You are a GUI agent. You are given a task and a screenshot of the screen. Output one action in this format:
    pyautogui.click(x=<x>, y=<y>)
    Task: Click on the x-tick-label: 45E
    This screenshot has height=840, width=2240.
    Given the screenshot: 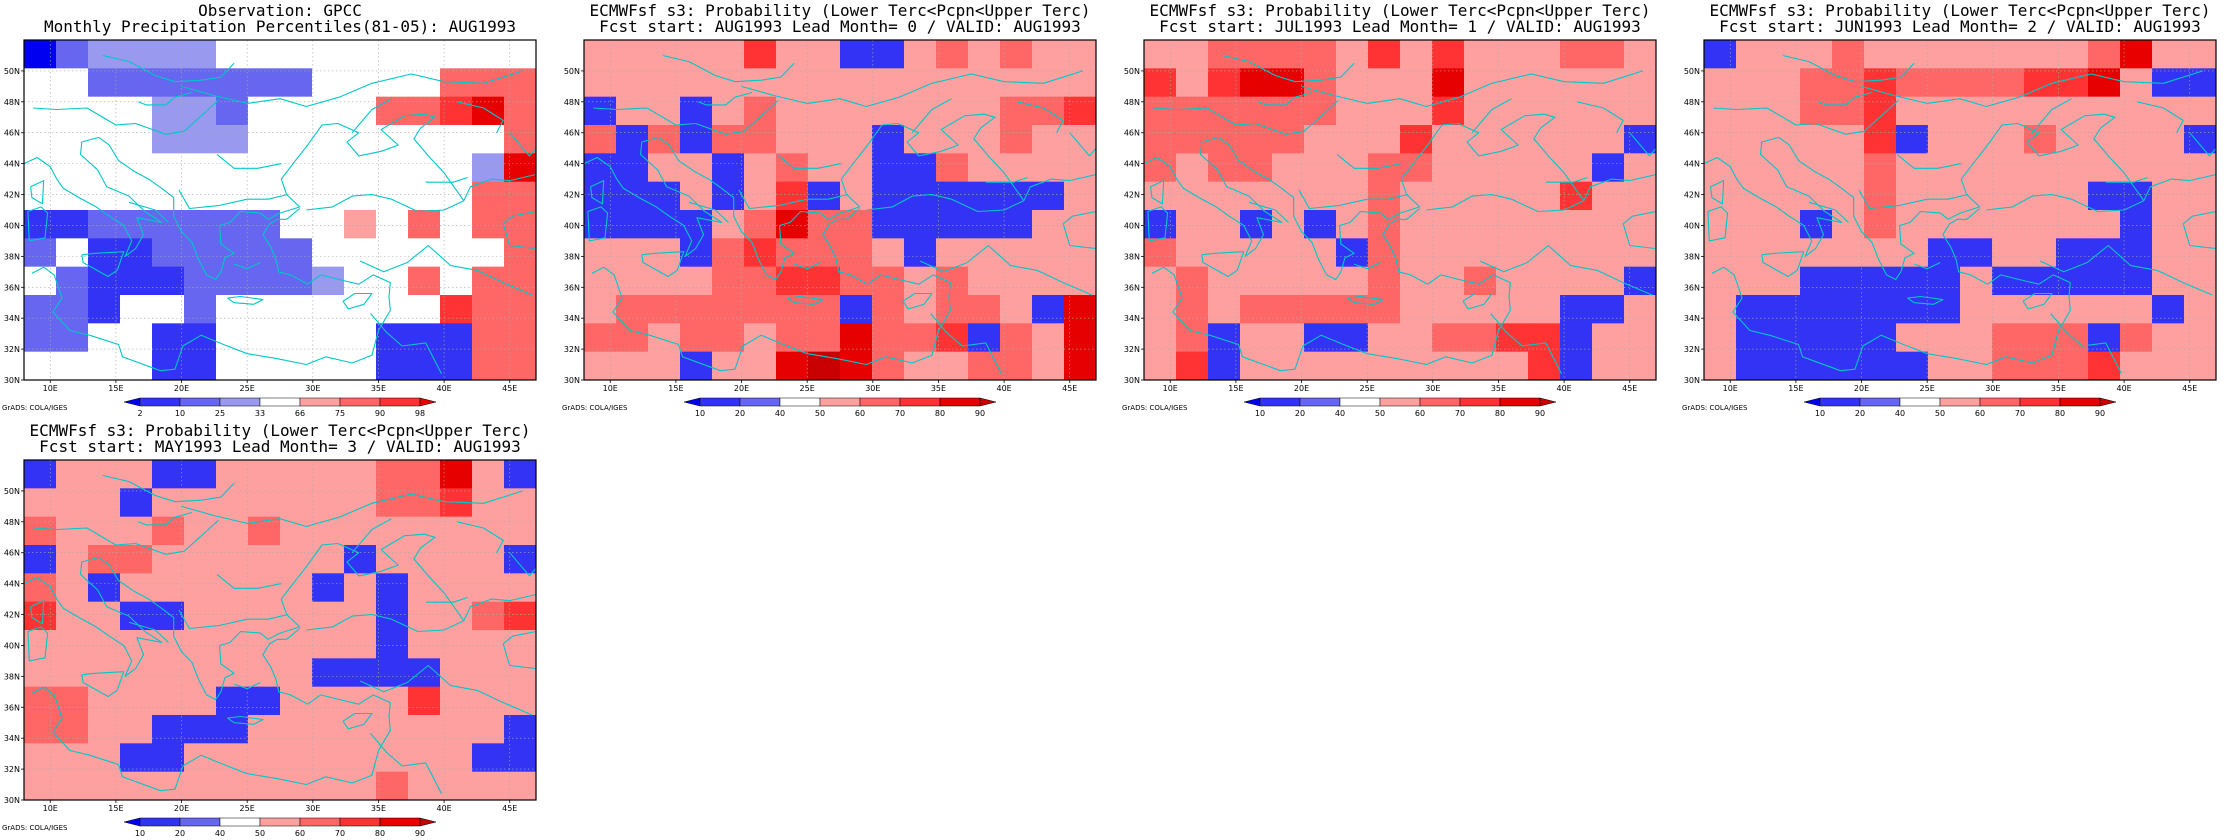 What is the action you would take?
    pyautogui.click(x=509, y=388)
    